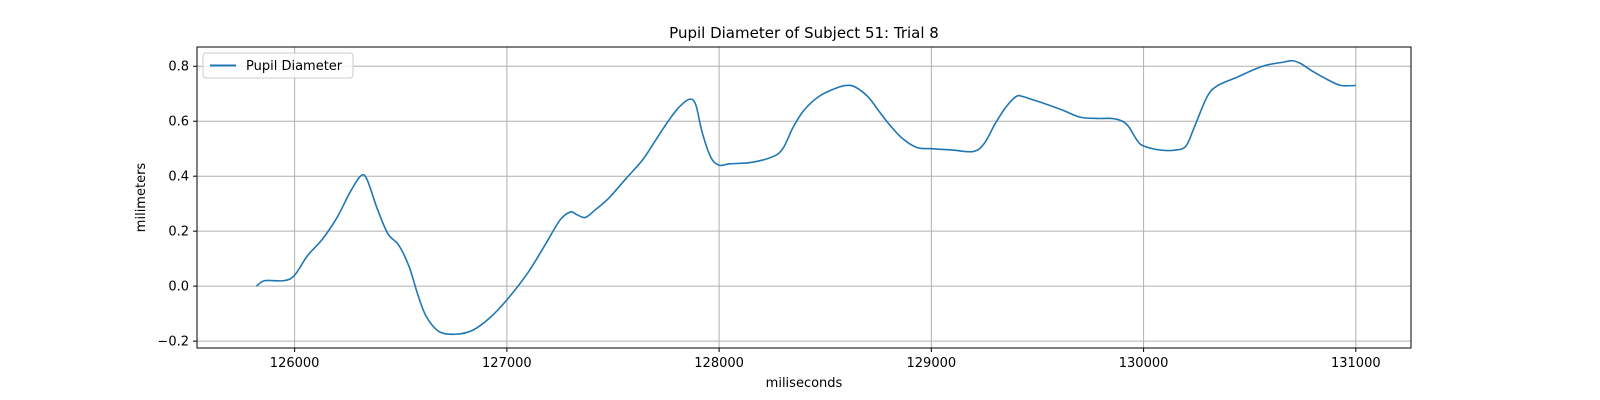 This screenshot has width=1600, height=400. I want to click on legend-label: Pupil Diameter, so click(294, 66).